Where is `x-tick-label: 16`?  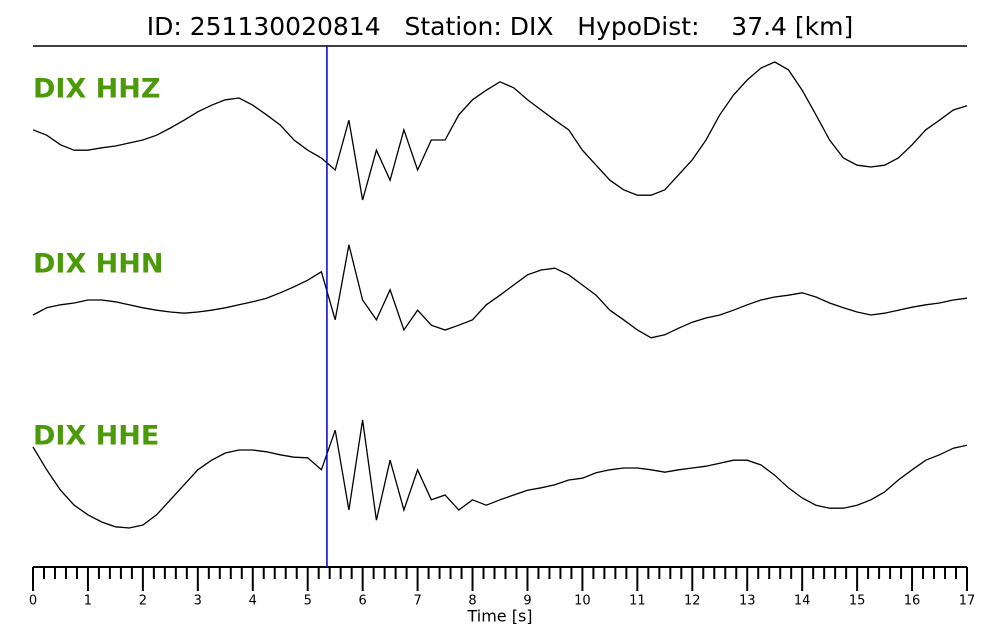 x-tick-label: 16 is located at coordinates (912, 601).